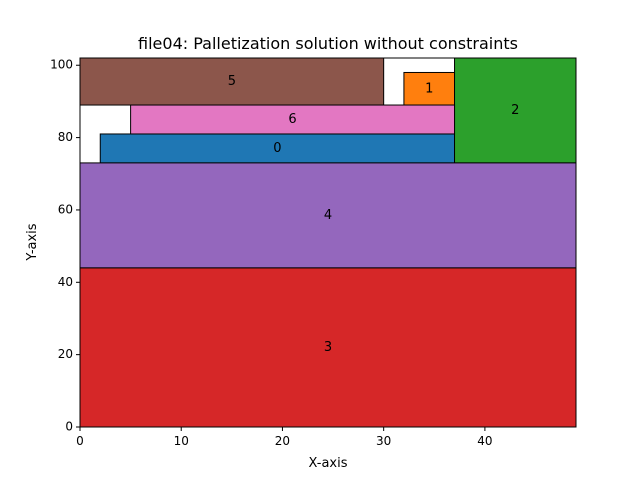 This screenshot has height=480, width=640. Describe the element at coordinates (383, 441) in the screenshot. I see `x-tick-label: 30` at that location.